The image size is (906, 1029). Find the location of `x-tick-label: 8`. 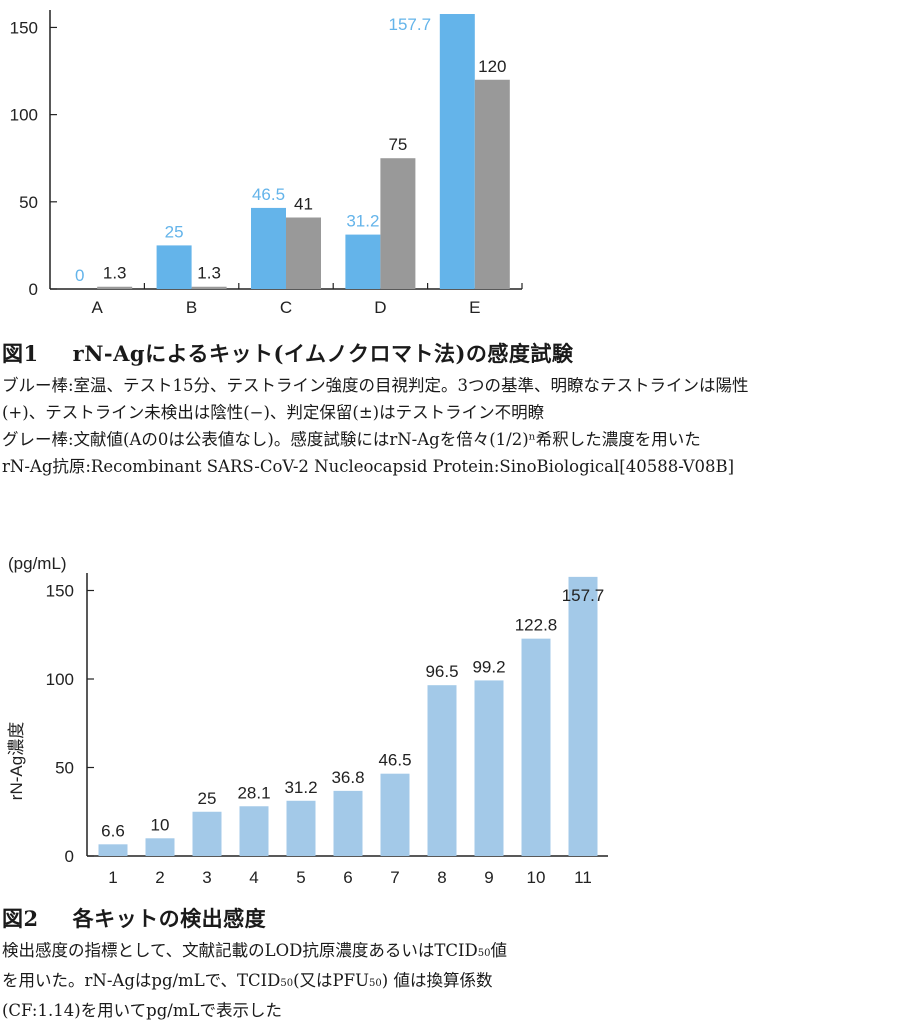

x-tick-label: 8 is located at coordinates (441, 877).